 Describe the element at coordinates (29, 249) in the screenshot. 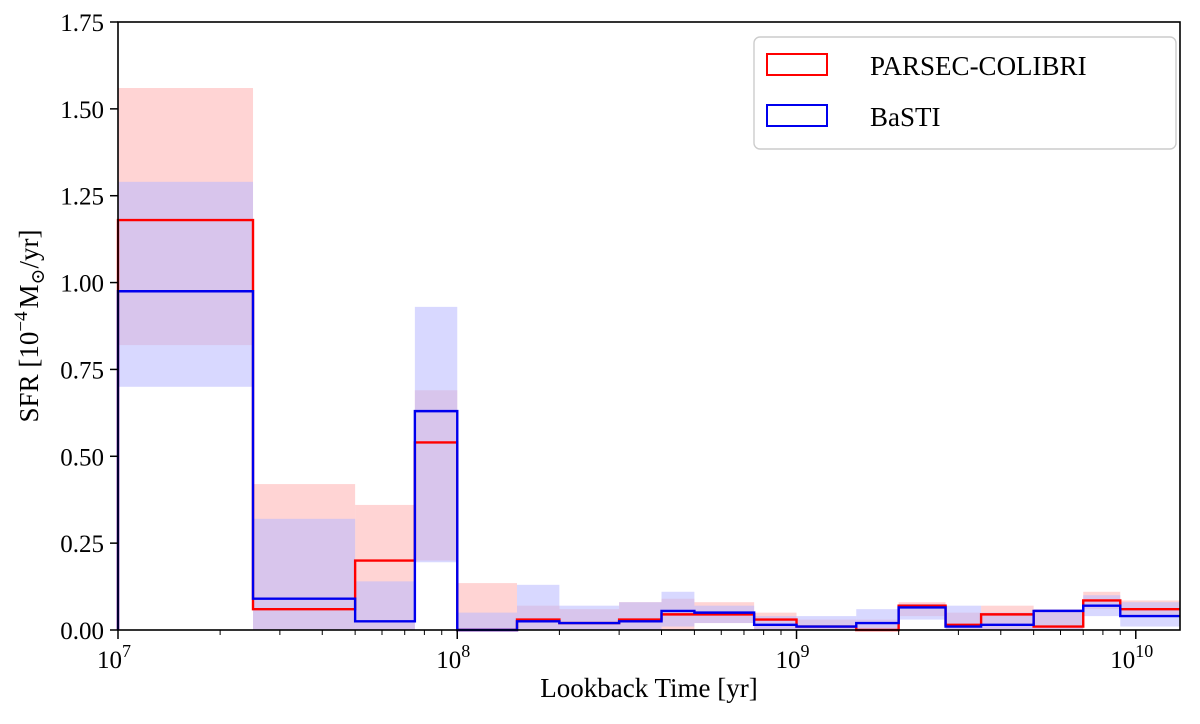

I see `y-axis-label-suffix: /yr]` at that location.